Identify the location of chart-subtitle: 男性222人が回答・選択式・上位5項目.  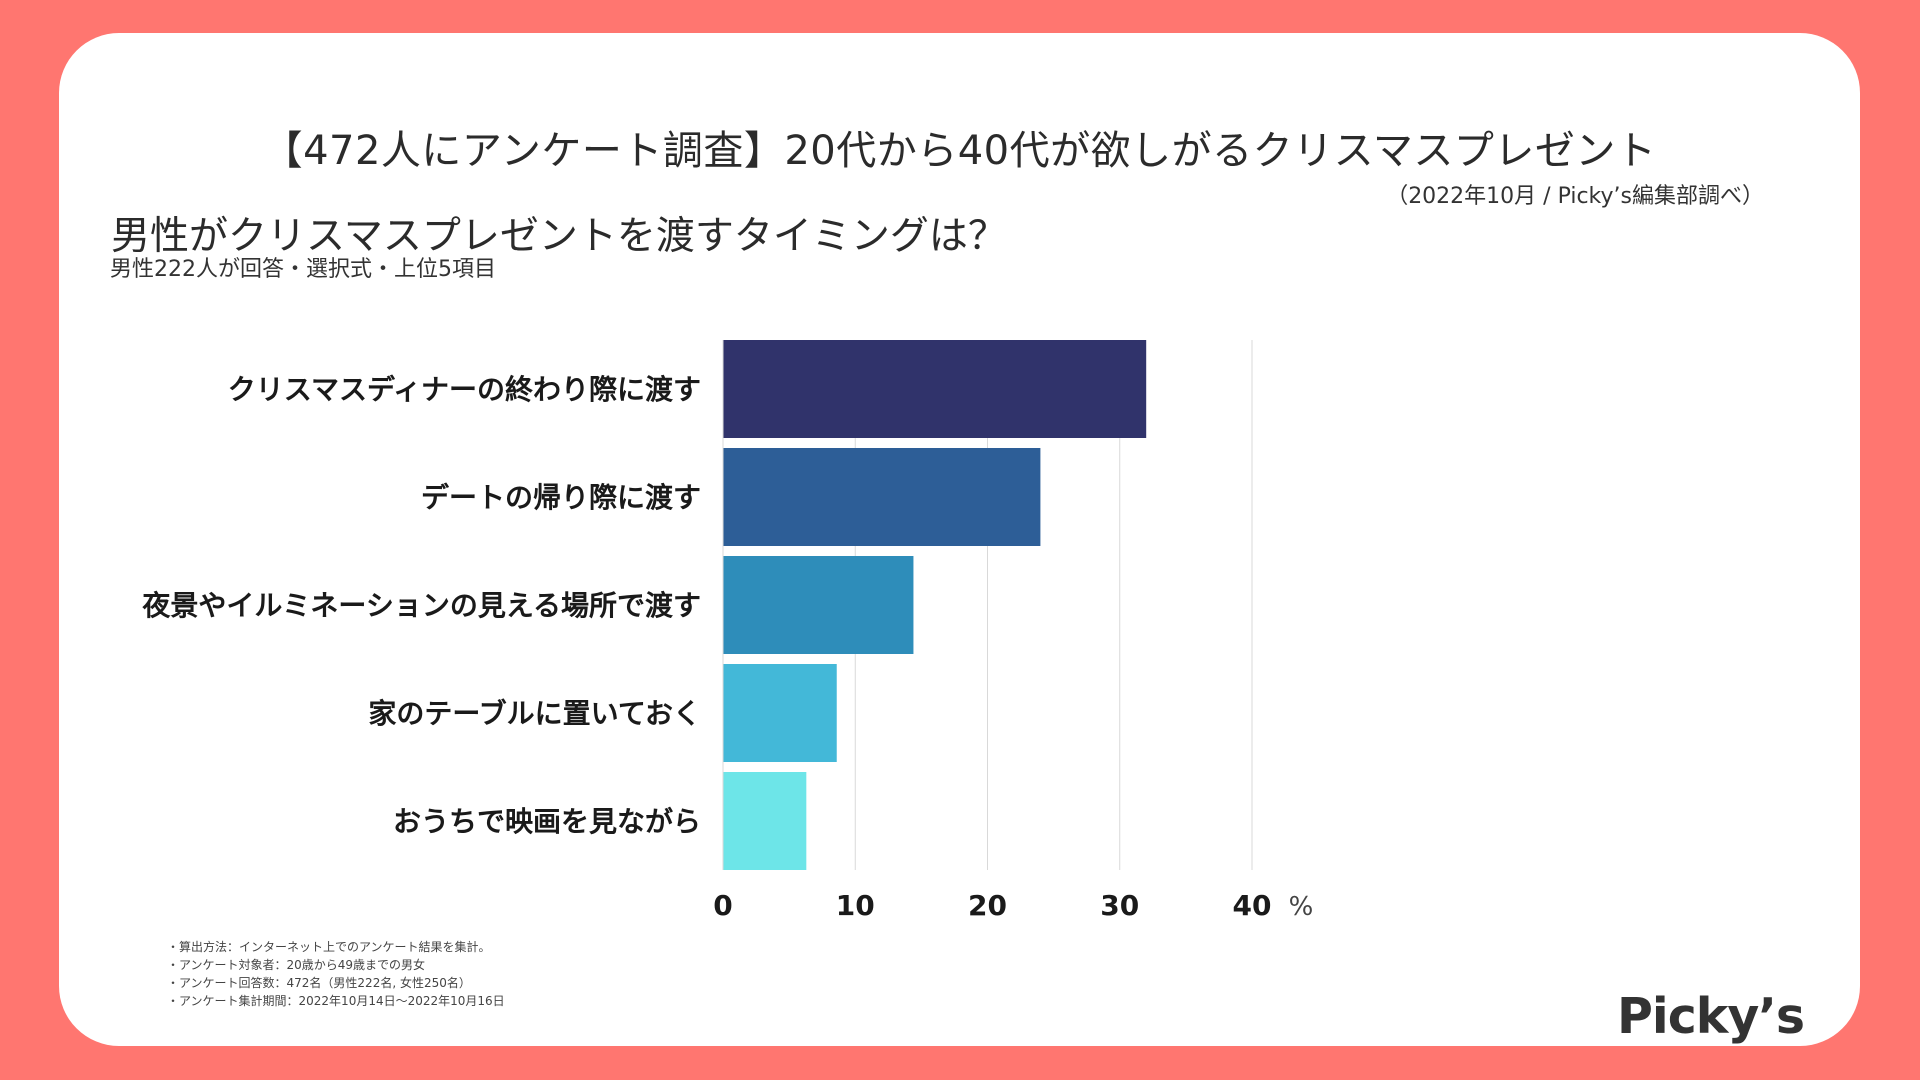
(303, 269).